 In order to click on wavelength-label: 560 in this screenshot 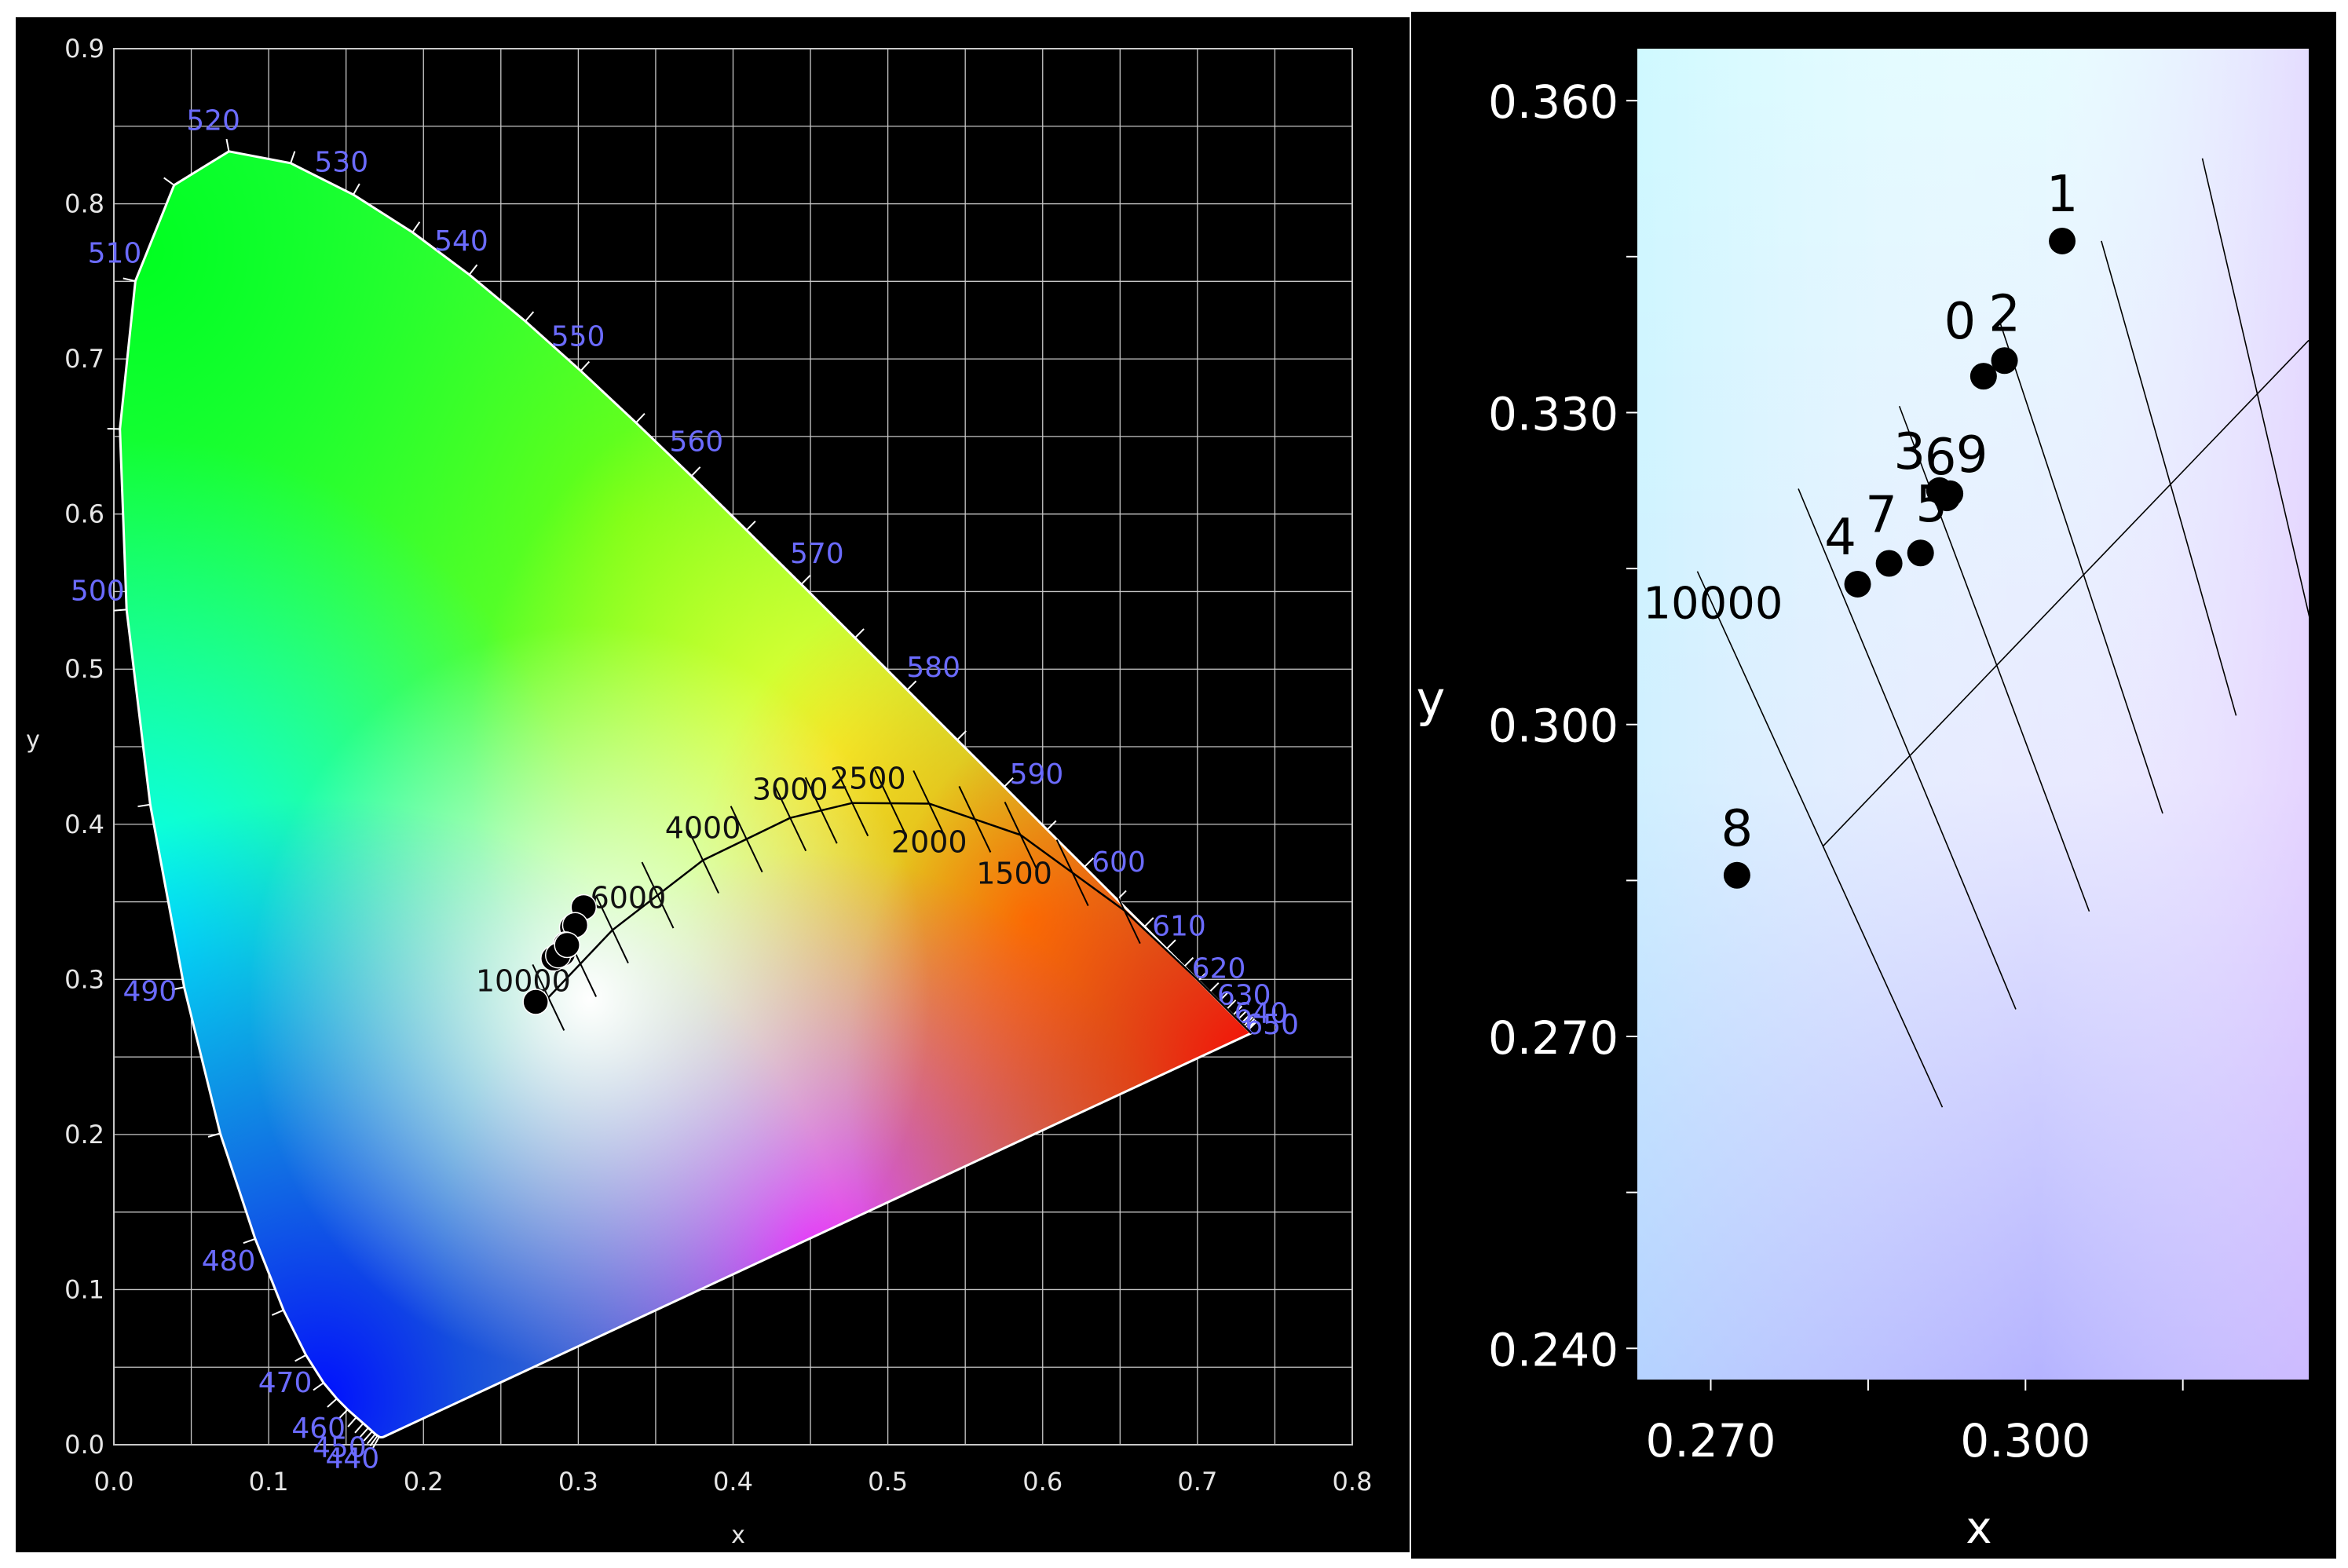, I will do `click(696, 442)`.